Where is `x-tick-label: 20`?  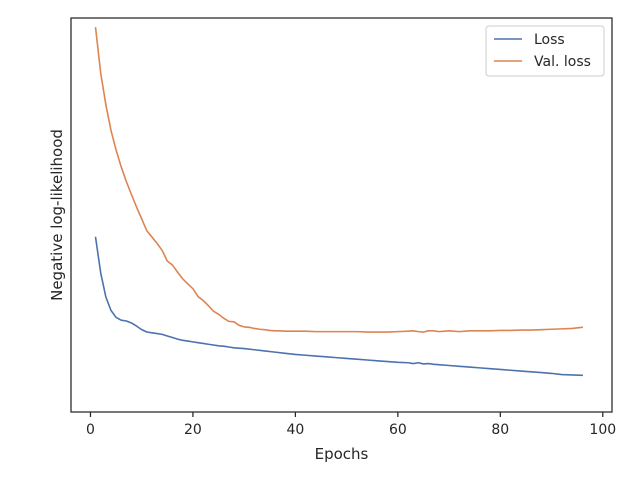
x-tick-label: 20 is located at coordinates (193, 430).